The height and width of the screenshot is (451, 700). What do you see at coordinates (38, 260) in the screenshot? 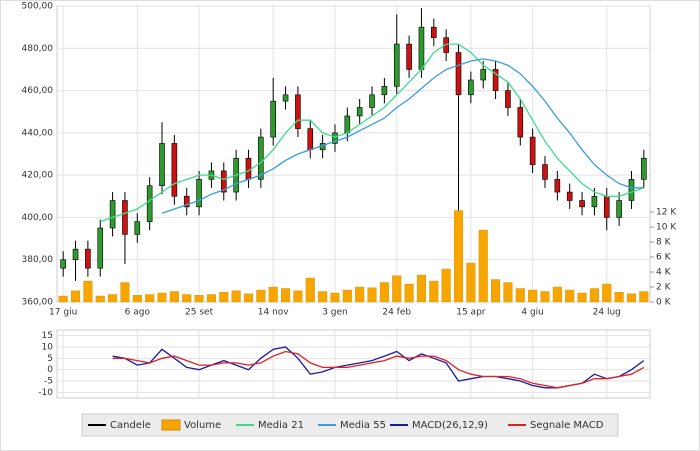
I see `y-tick-label: 380,00` at bounding box center [38, 260].